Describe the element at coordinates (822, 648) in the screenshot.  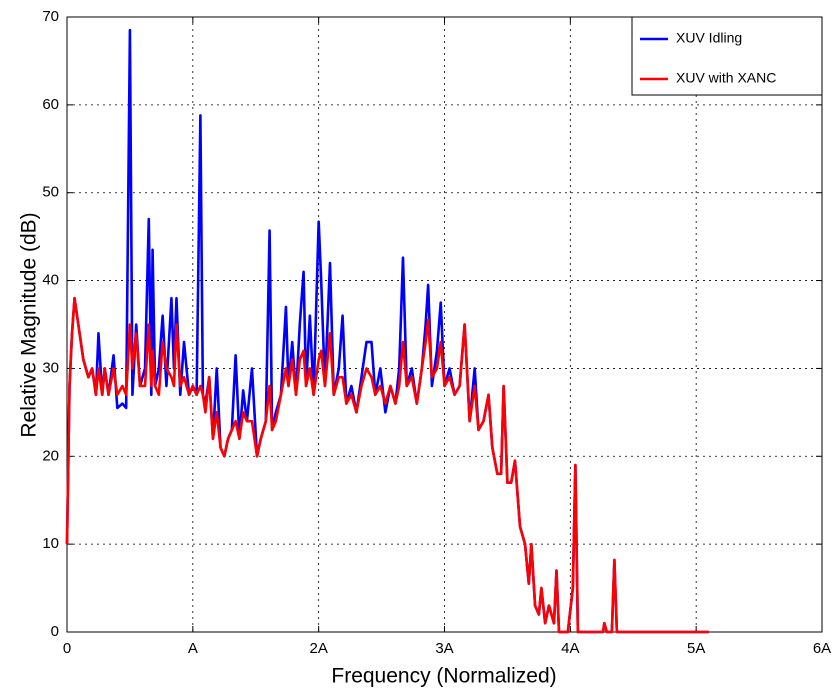
I see `x-tick-label: 6A` at that location.